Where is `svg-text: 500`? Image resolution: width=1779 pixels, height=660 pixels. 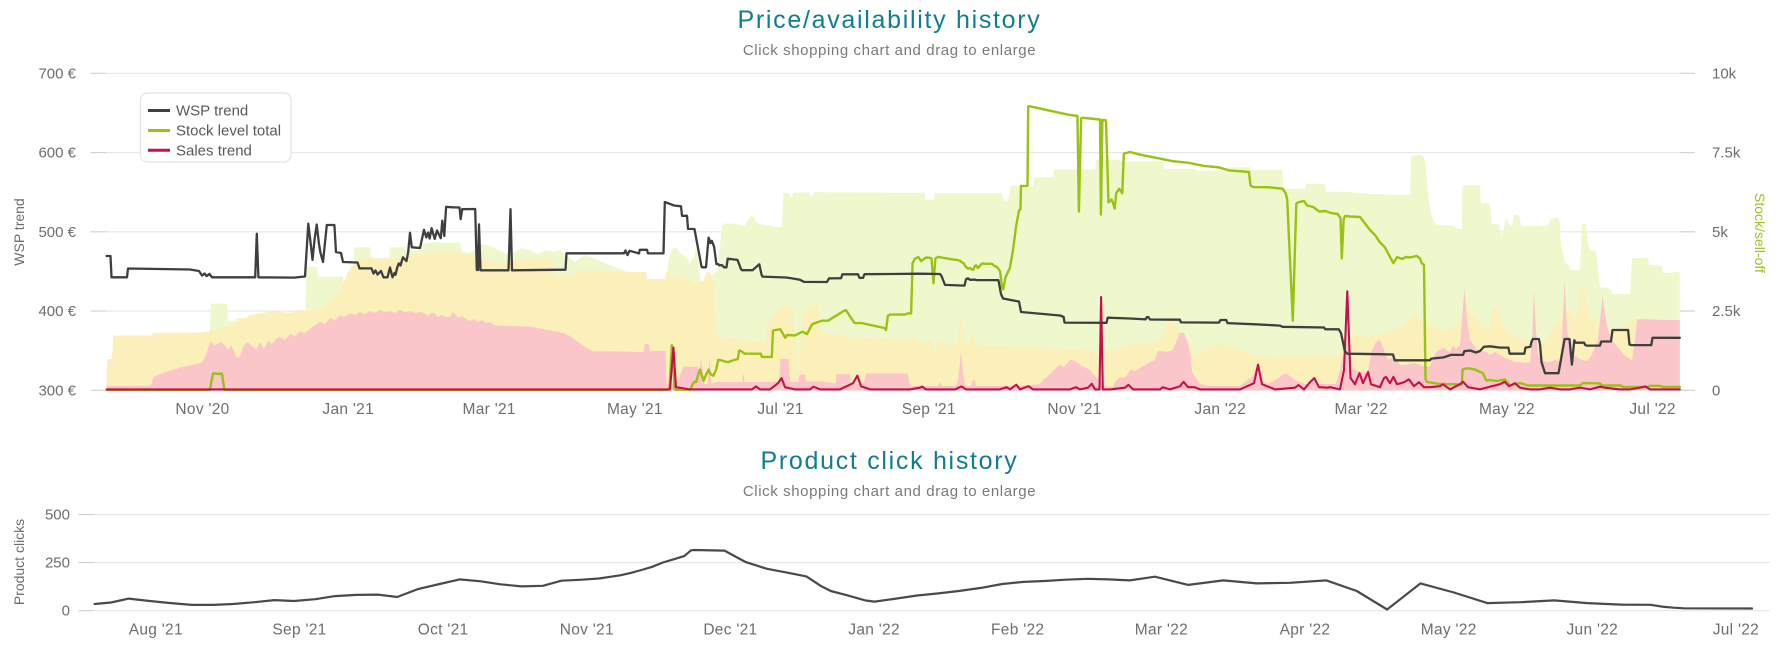
svg-text: 500 is located at coordinates (57, 515).